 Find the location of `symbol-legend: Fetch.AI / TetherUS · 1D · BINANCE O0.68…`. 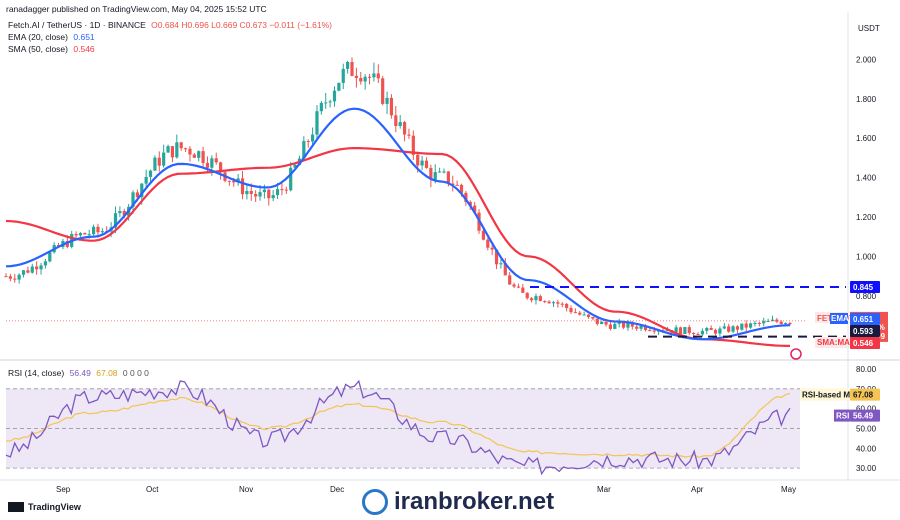

symbol-legend: Fetch.AI / TetherUS · 1D · BINANCE O0.68… is located at coordinates (170, 25).